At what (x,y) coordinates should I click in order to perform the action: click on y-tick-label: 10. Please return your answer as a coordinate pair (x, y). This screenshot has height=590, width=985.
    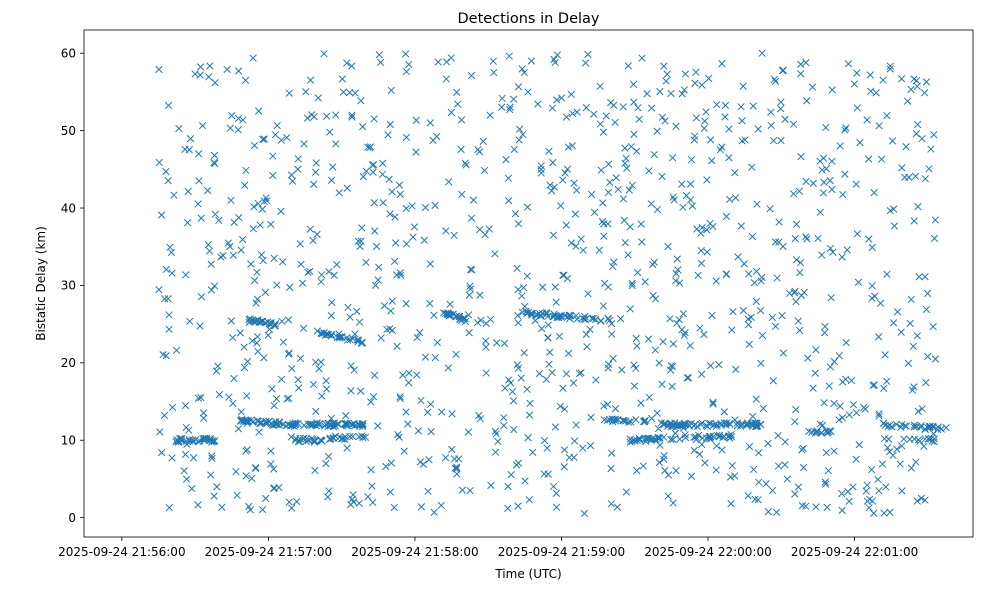
    Looking at the image, I should click on (68, 441).